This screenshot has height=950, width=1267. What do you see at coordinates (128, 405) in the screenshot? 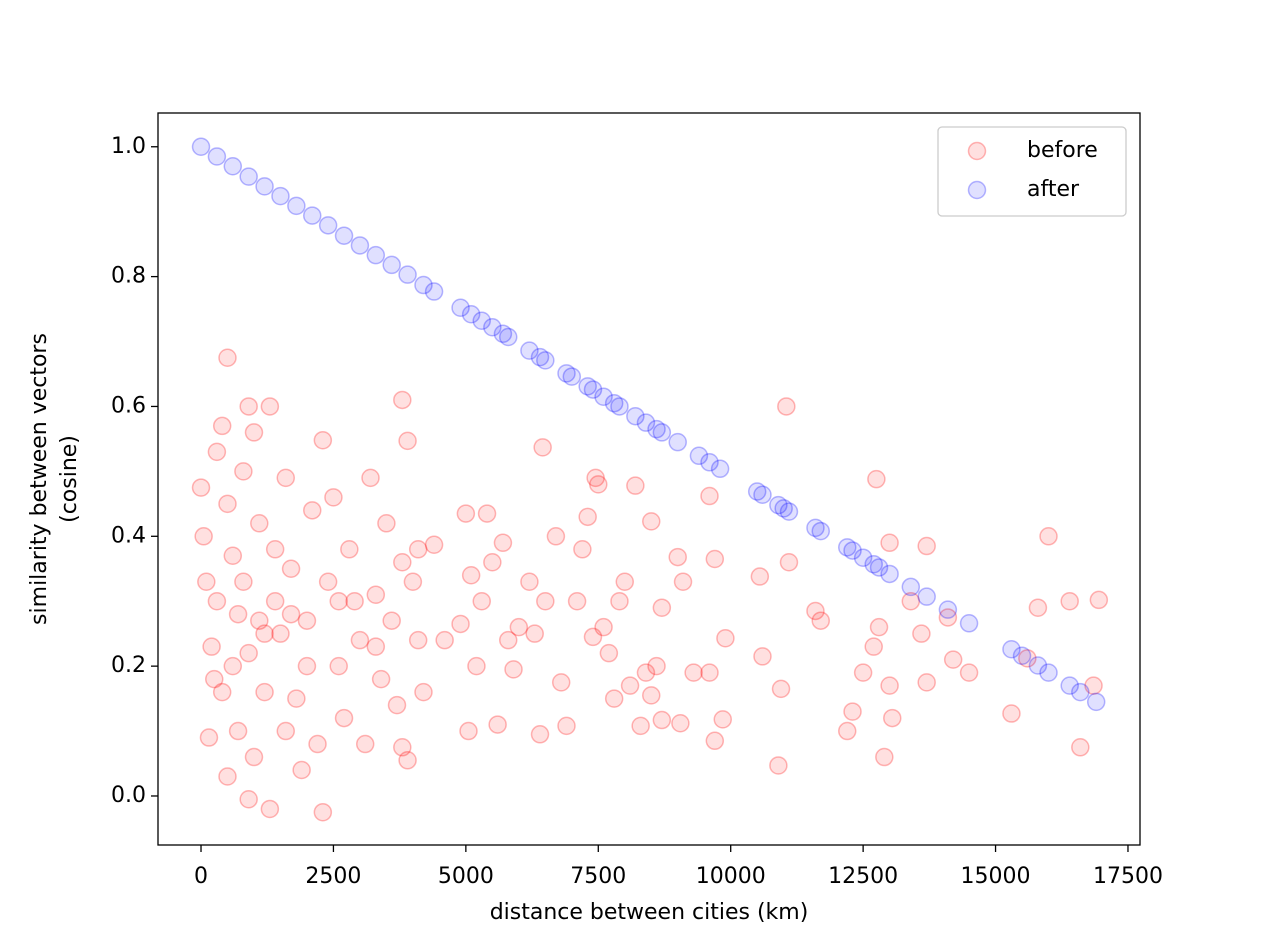
I see `y-tick-label: 0.6` at bounding box center [128, 405].